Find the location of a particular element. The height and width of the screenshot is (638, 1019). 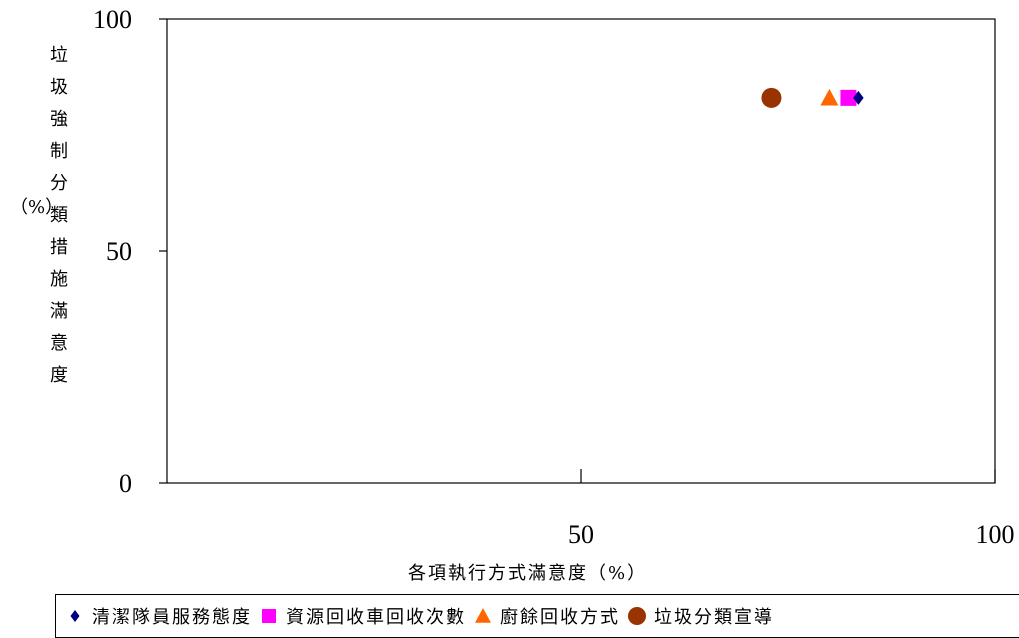

data-point-triangle is located at coordinates (829, 97).